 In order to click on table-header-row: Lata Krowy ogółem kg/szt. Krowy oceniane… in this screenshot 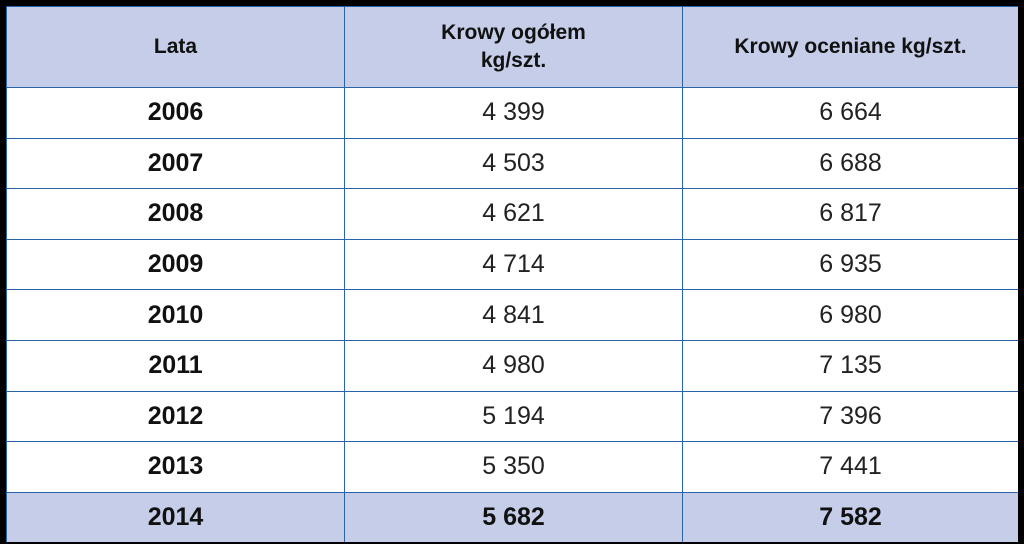, I will do `click(512, 47)`.